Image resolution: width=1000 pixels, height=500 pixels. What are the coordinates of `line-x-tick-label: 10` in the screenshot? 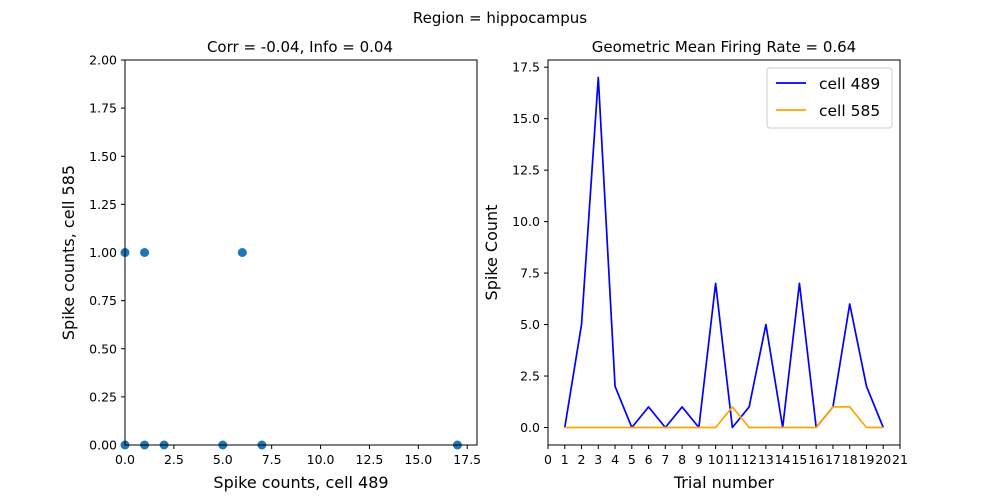 It's located at (716, 459).